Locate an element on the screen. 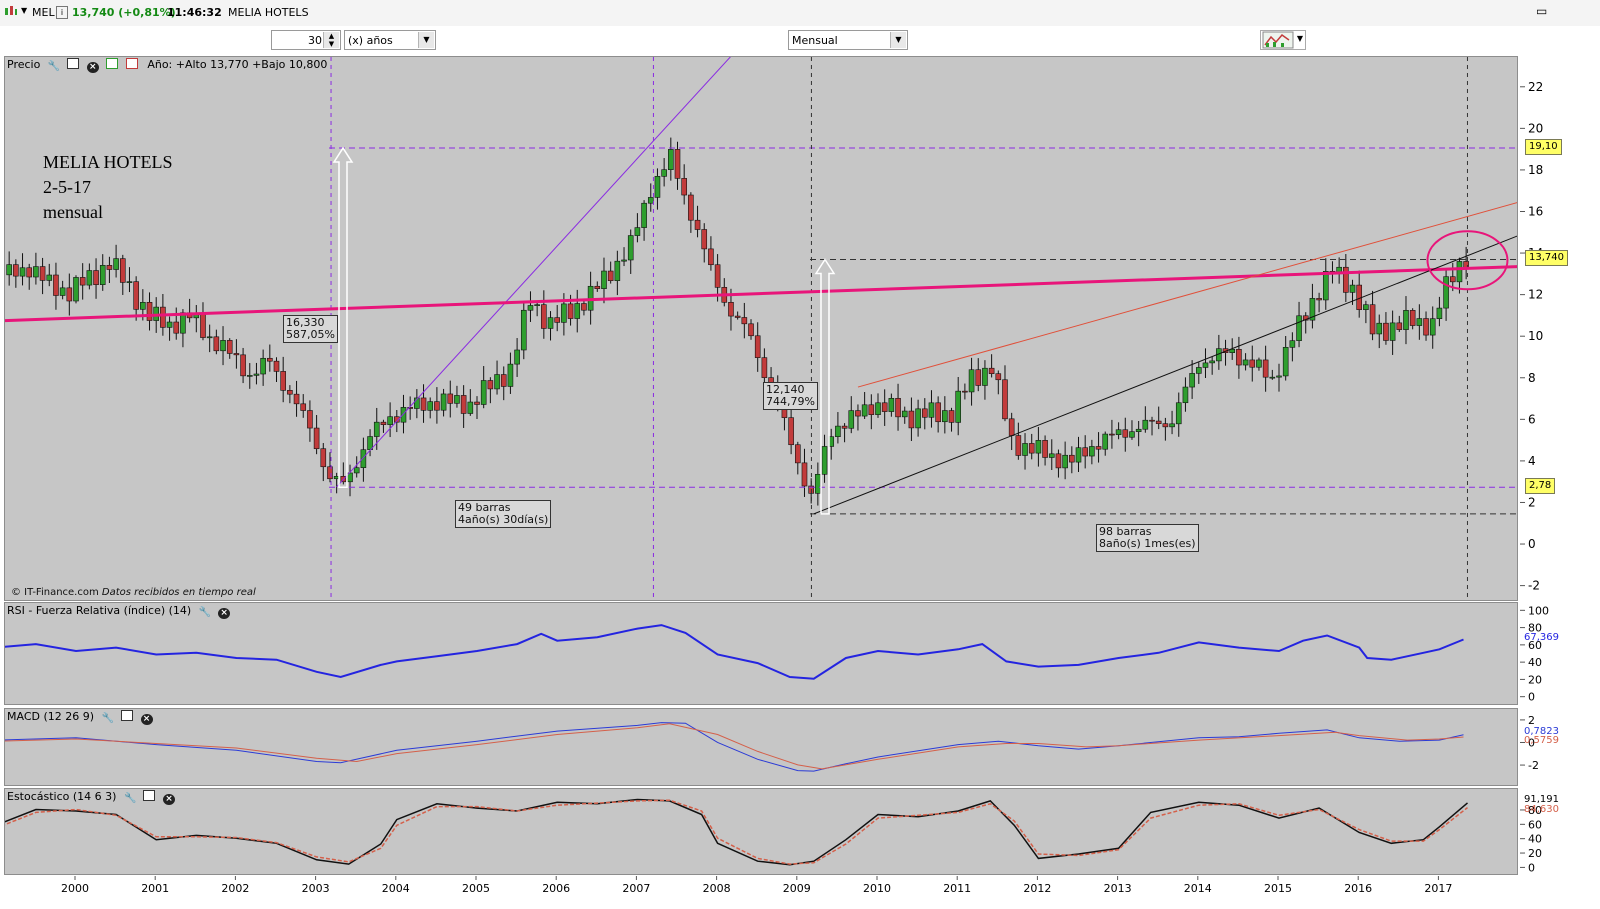 Image resolution: width=1600 pixels, height=909 pixels. rsi-chart is located at coordinates (734, 652).